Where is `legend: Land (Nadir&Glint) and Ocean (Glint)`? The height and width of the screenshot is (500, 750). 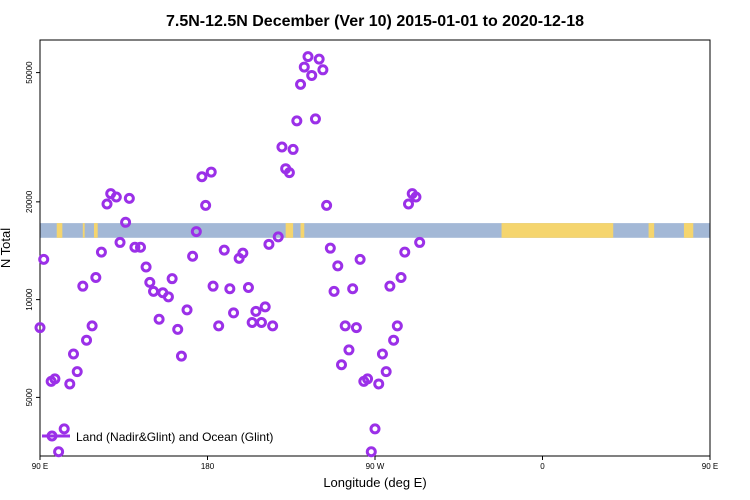 legend: Land (Nadir&Glint) and Ocean (Glint) is located at coordinates (157, 437).